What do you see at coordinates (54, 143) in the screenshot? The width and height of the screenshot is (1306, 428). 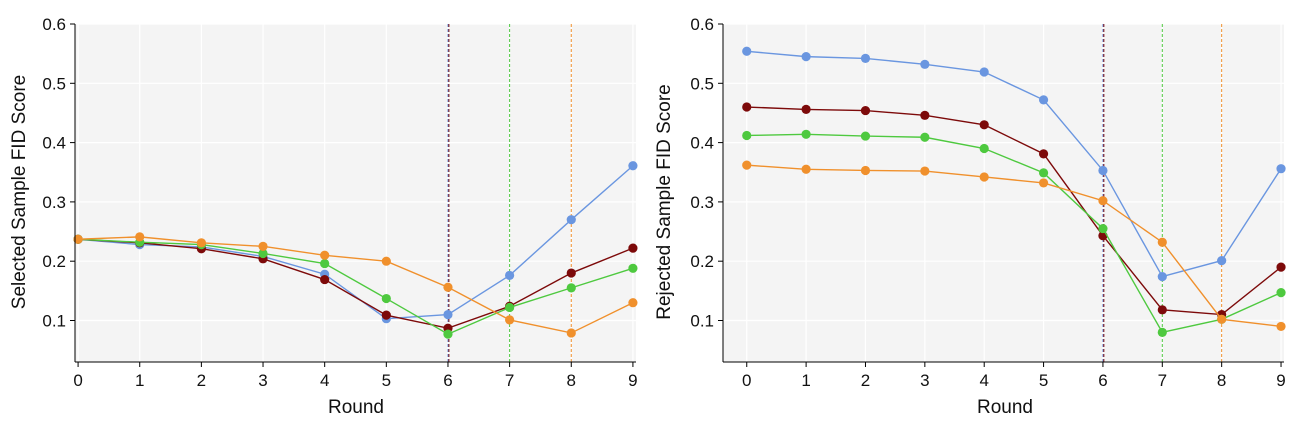 I see `y-tick-label: 0.4` at bounding box center [54, 143].